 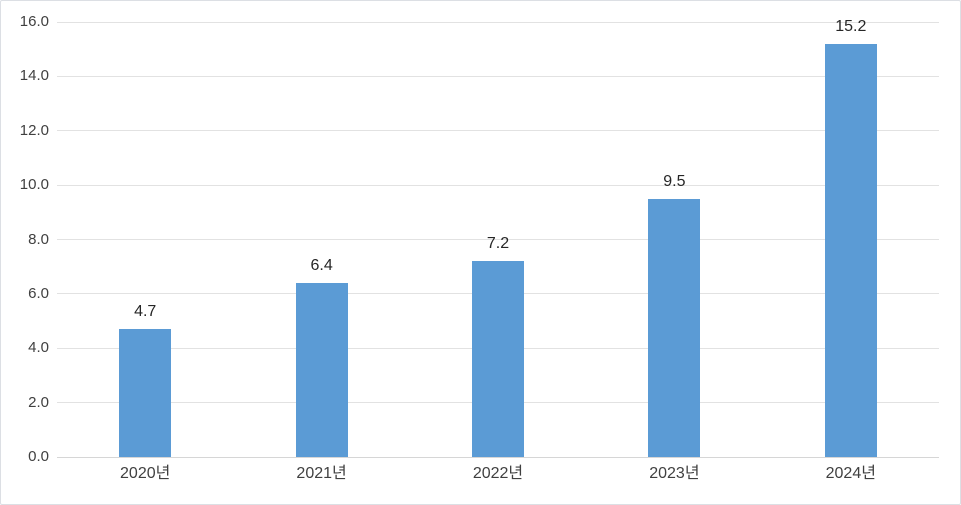 I want to click on y-tick-label: 8.0, so click(x=38, y=239).